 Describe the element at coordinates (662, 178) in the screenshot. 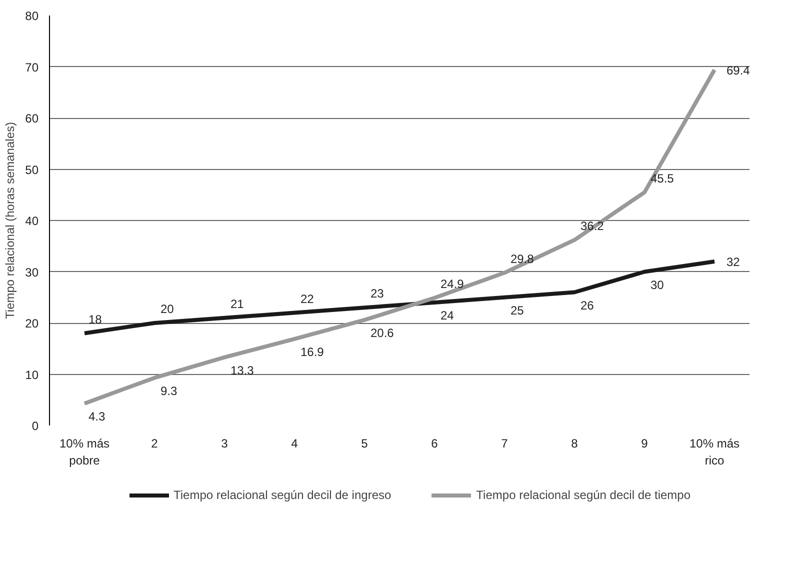

I see `data-label: 45.5` at that location.